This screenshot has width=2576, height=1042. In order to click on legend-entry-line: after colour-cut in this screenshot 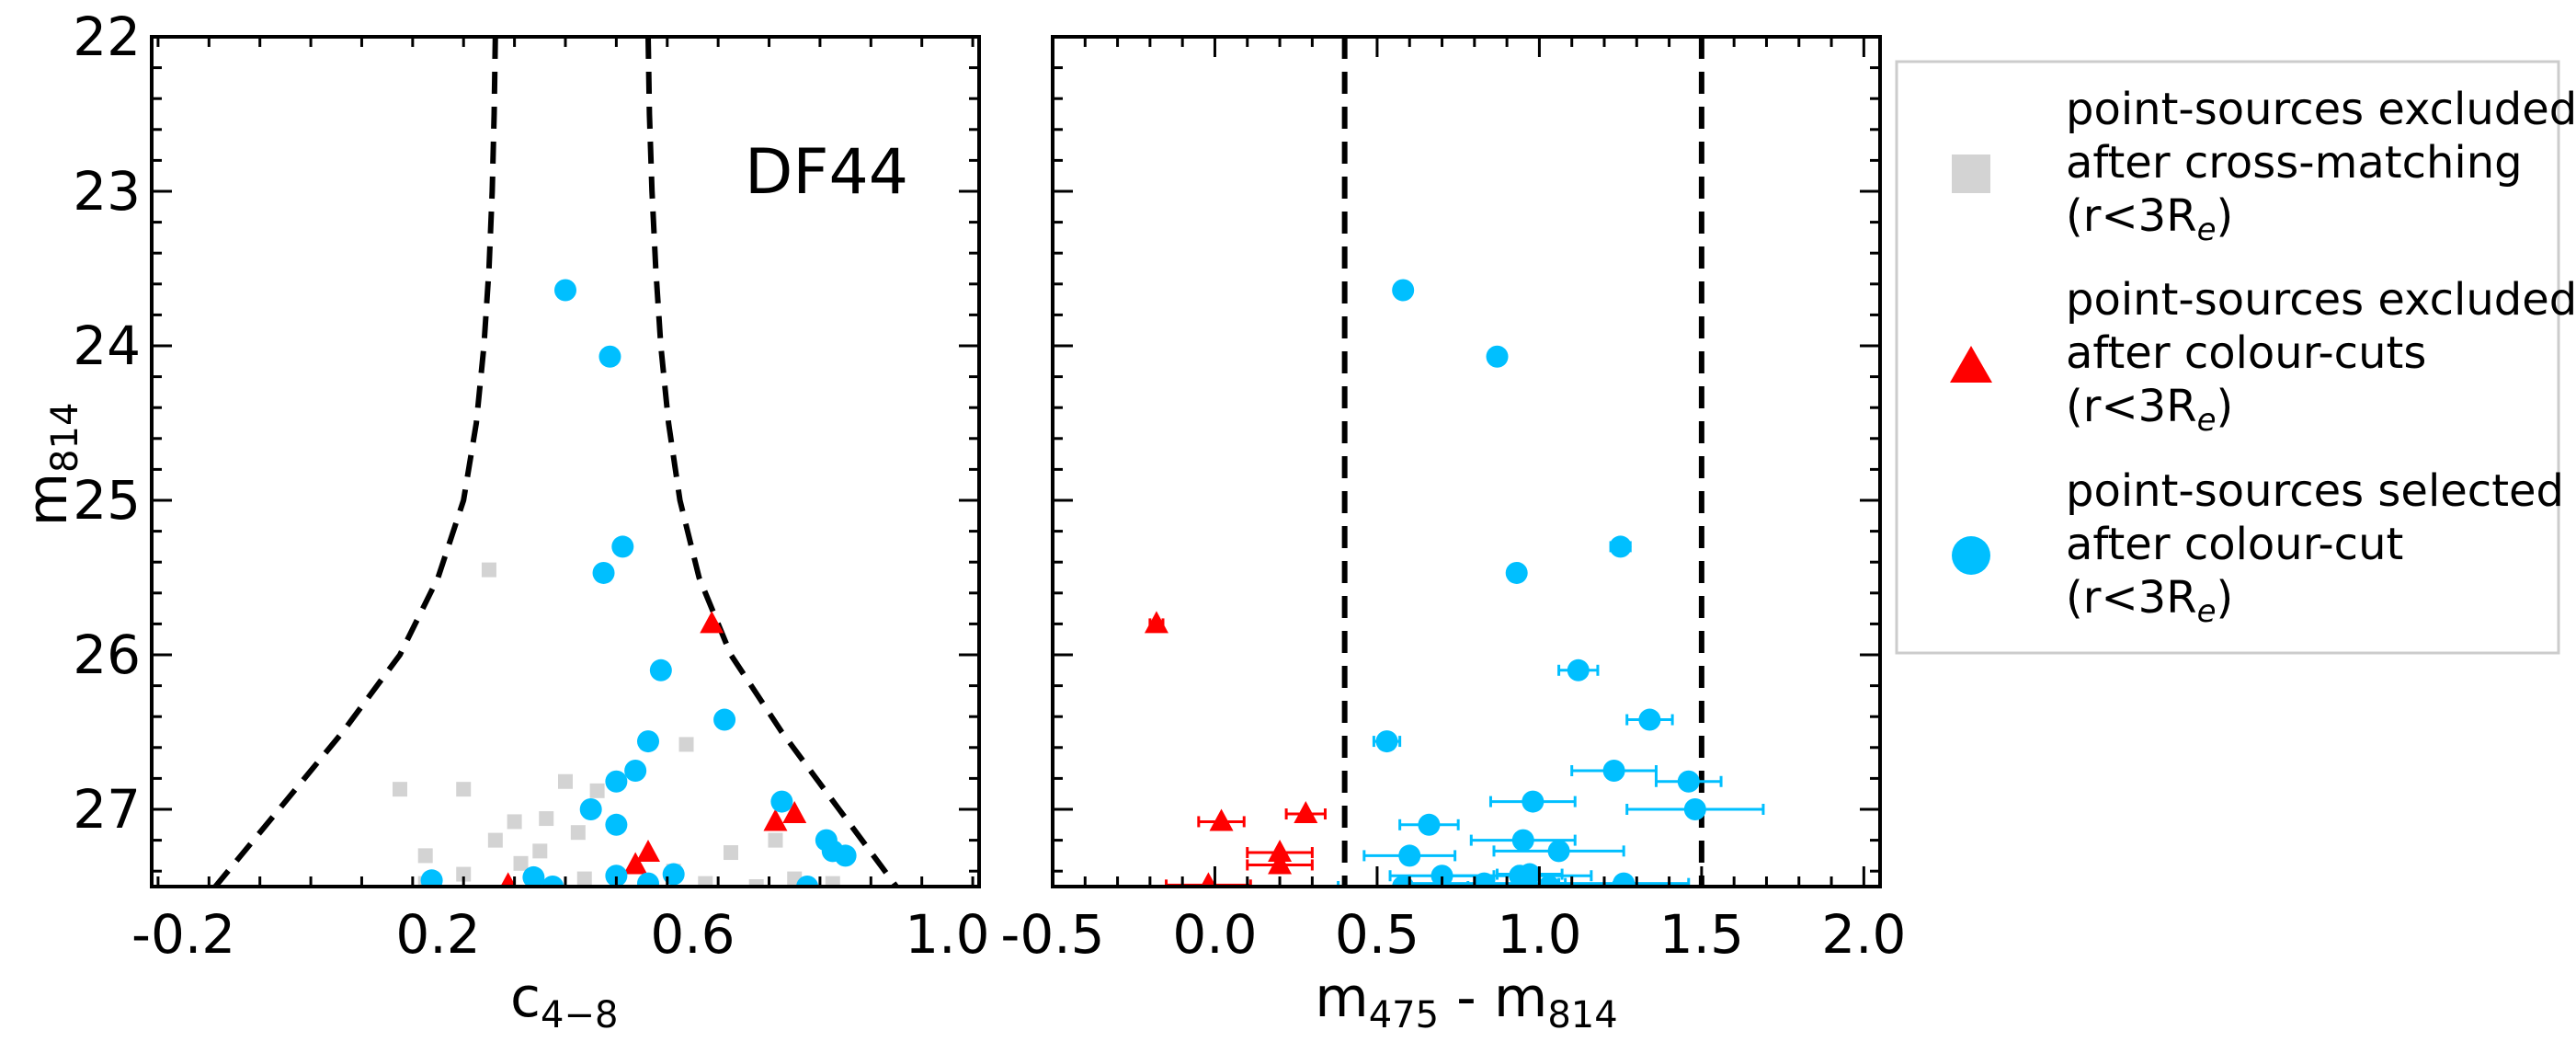, I will do `click(2234, 544)`.